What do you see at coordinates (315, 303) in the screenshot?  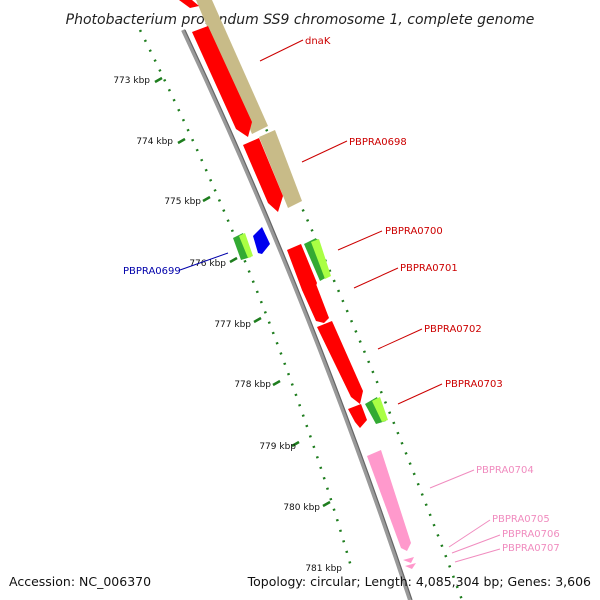 I see `cds-arrow-pbpra0701` at bounding box center [315, 303].